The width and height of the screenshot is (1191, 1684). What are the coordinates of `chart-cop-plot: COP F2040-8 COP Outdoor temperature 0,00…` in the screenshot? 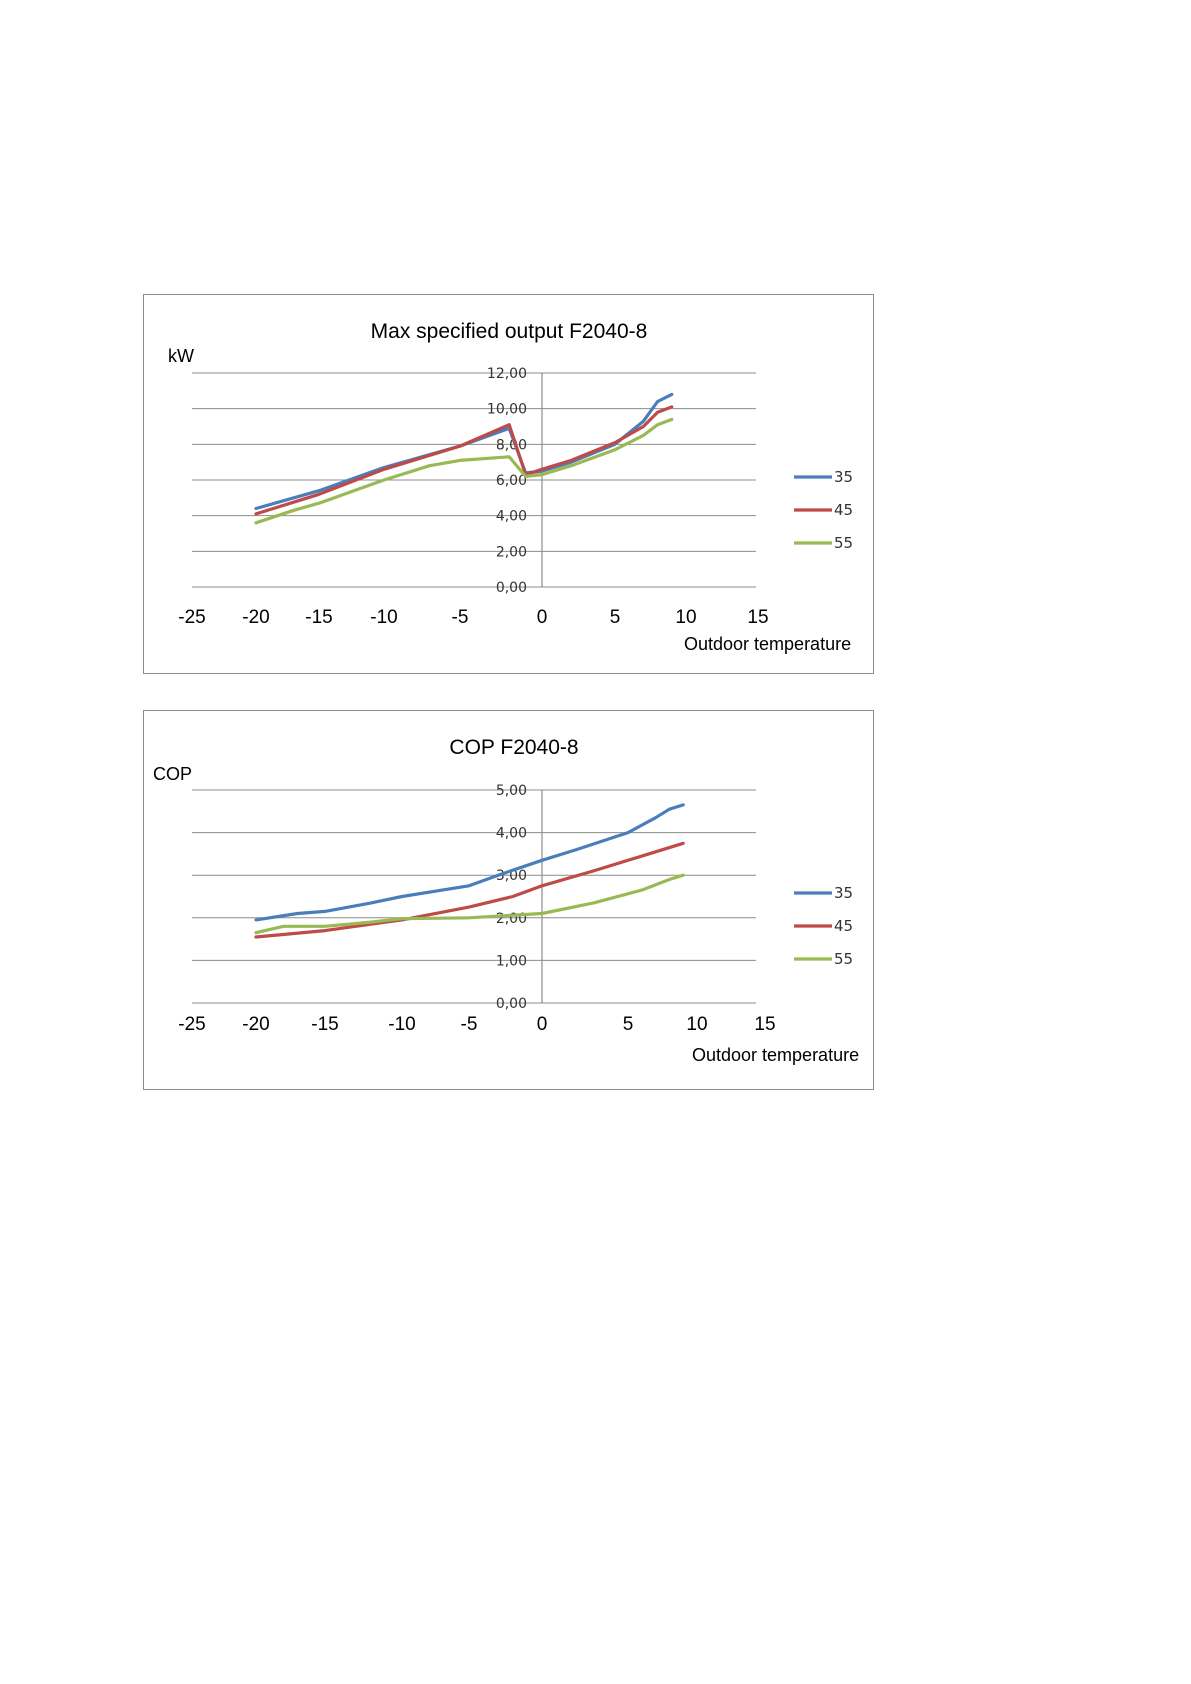 It's located at (506, 900).